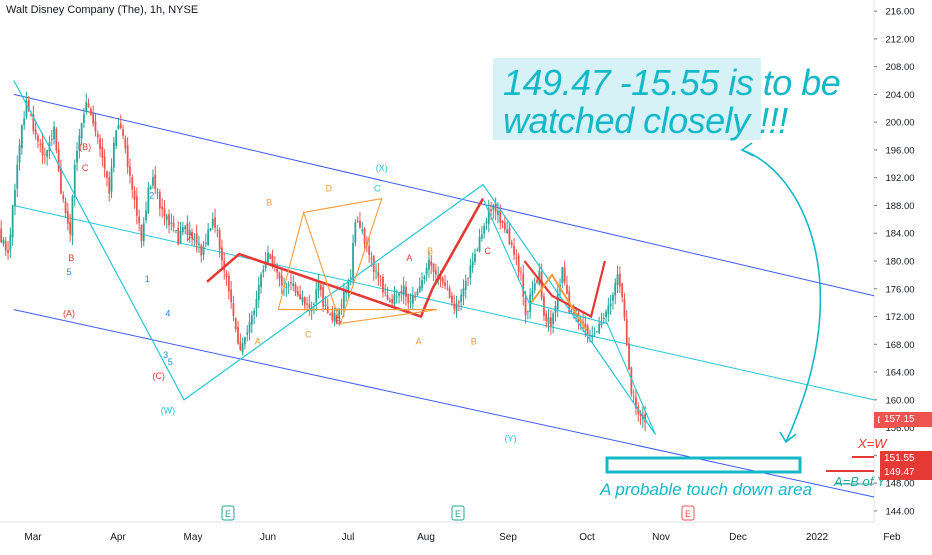 The image size is (932, 555). What do you see at coordinates (781, 296) in the screenshot?
I see `double-arrow-curve` at bounding box center [781, 296].